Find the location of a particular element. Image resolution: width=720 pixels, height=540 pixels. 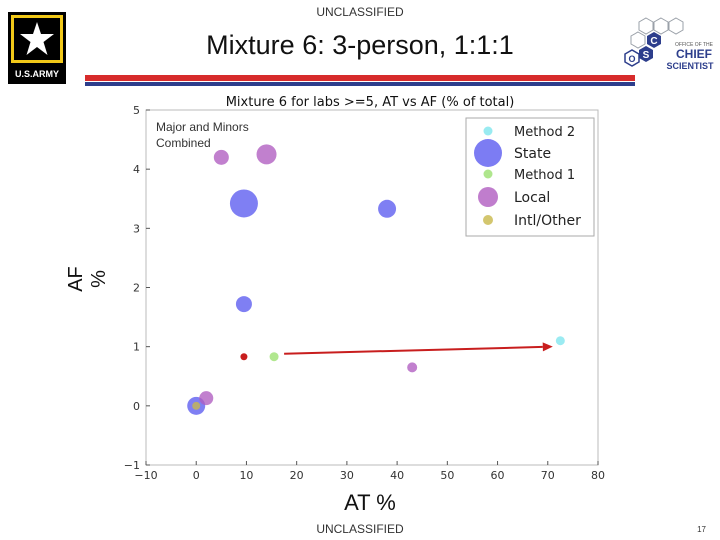

x-tick-label: 60 is located at coordinates (498, 475).